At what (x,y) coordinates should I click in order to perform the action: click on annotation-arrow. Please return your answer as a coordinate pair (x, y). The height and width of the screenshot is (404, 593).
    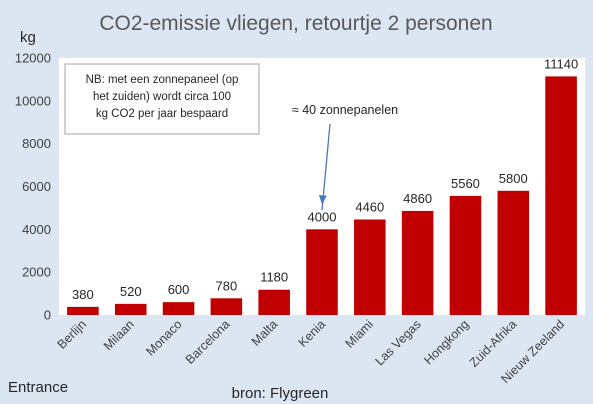
    Looking at the image, I should click on (324, 167).